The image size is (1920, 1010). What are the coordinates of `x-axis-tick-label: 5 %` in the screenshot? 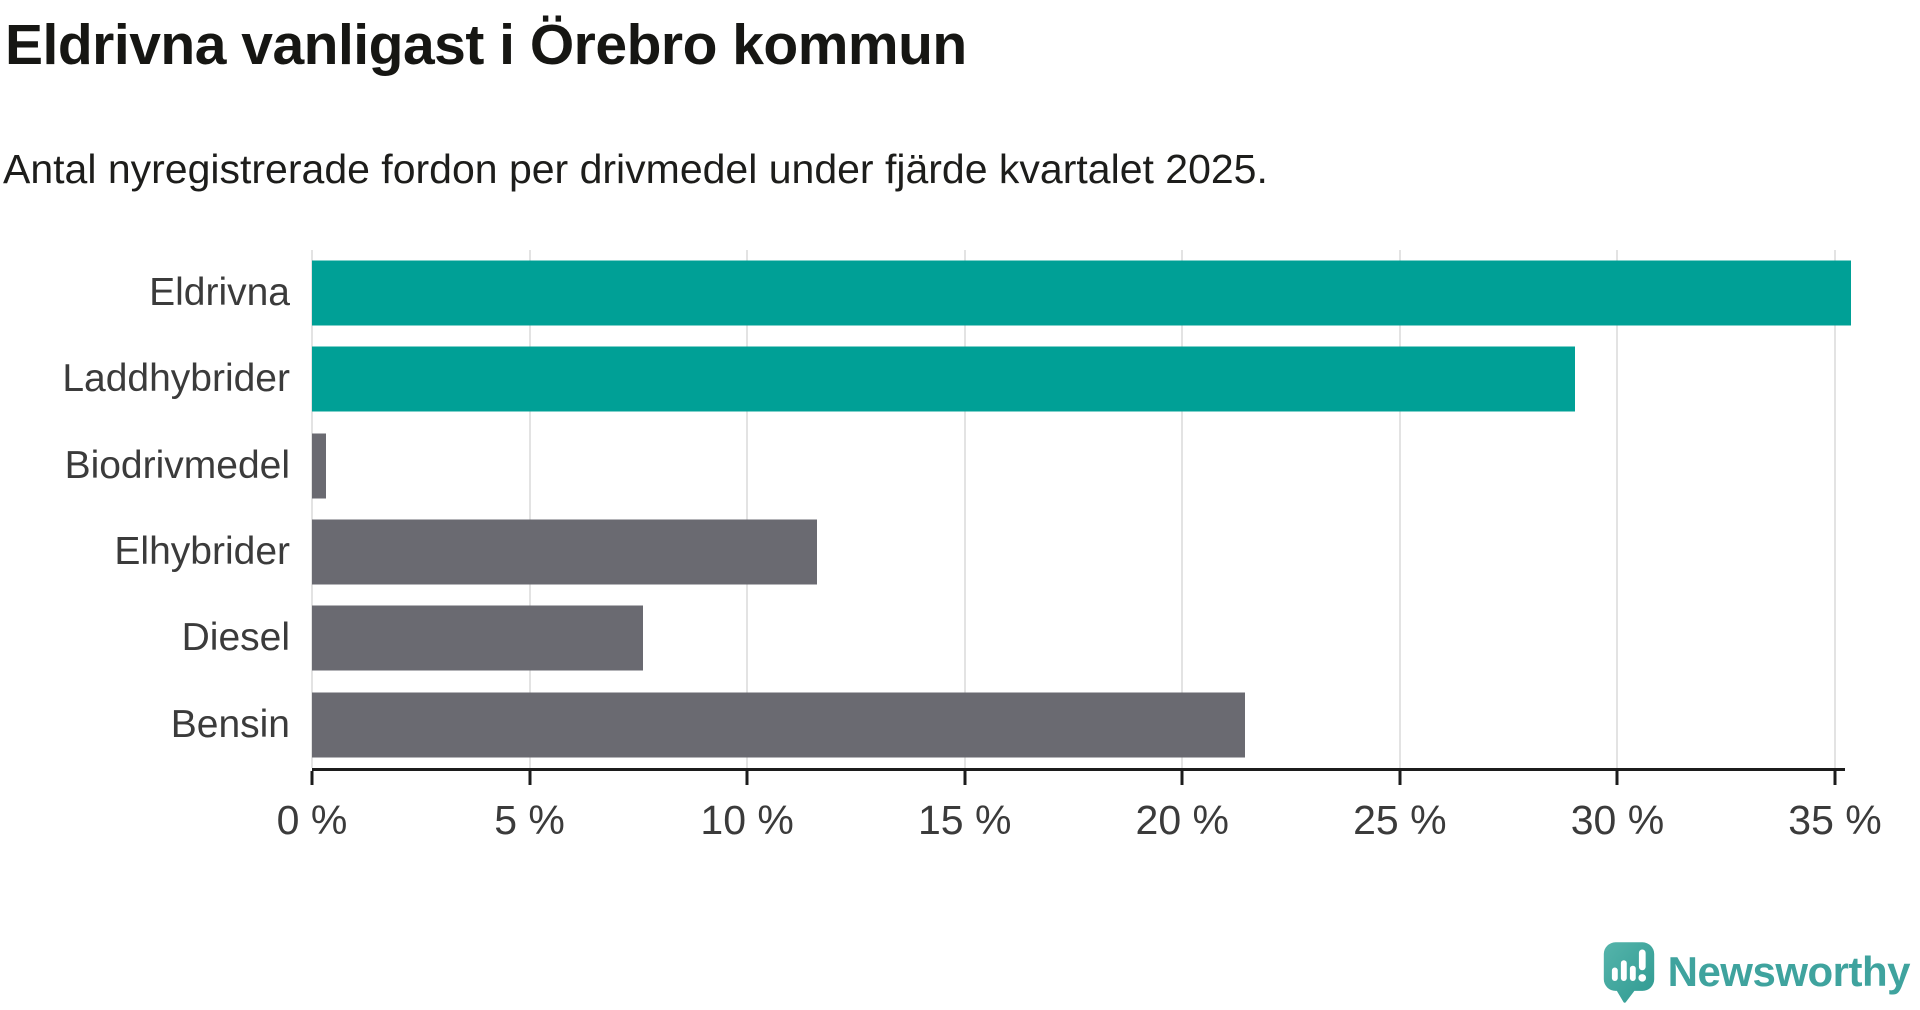 It's located at (529, 820).